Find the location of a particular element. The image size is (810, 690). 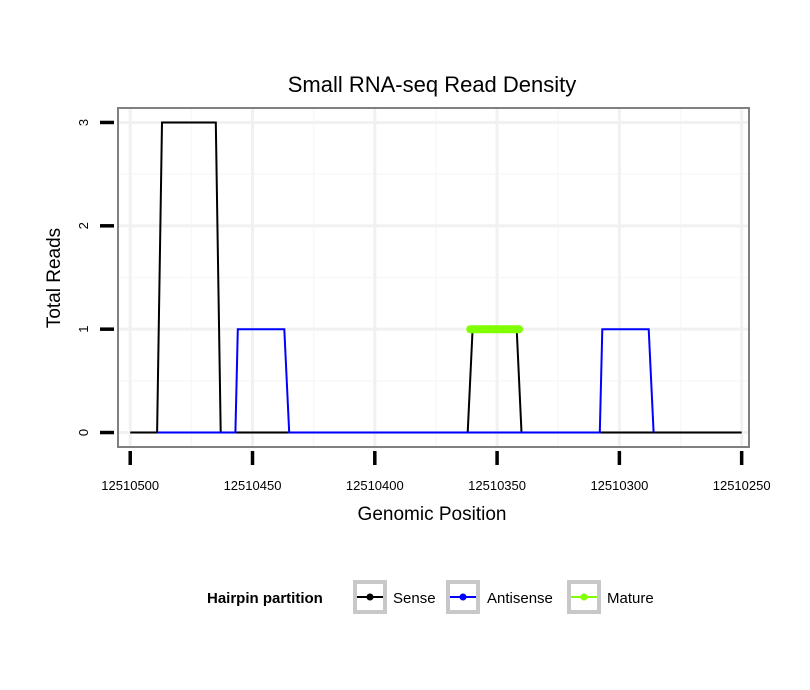

legend-title: Hairpin partition is located at coordinates (265, 598).